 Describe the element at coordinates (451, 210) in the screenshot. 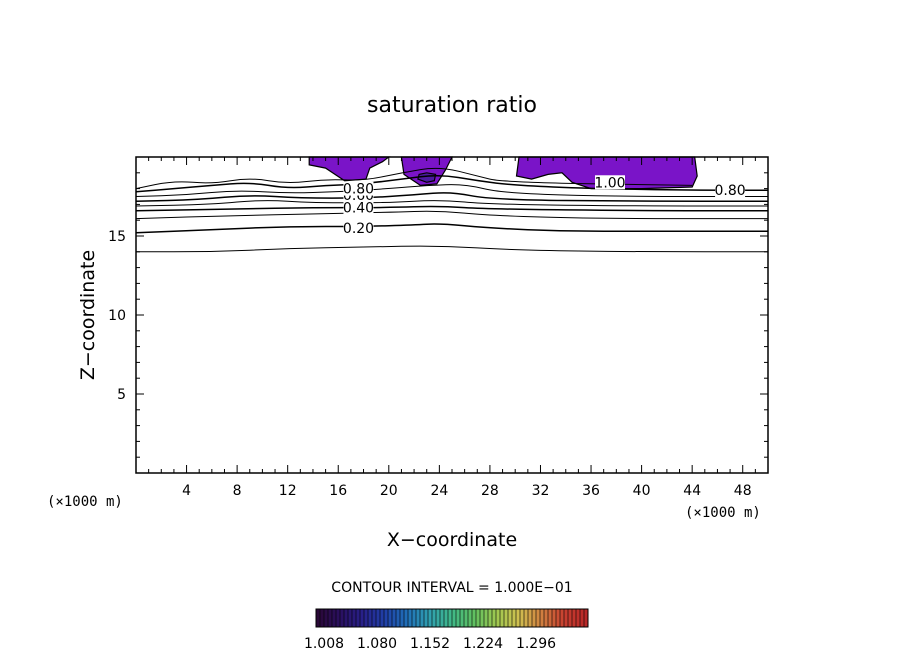

I see `contour-lines` at that location.